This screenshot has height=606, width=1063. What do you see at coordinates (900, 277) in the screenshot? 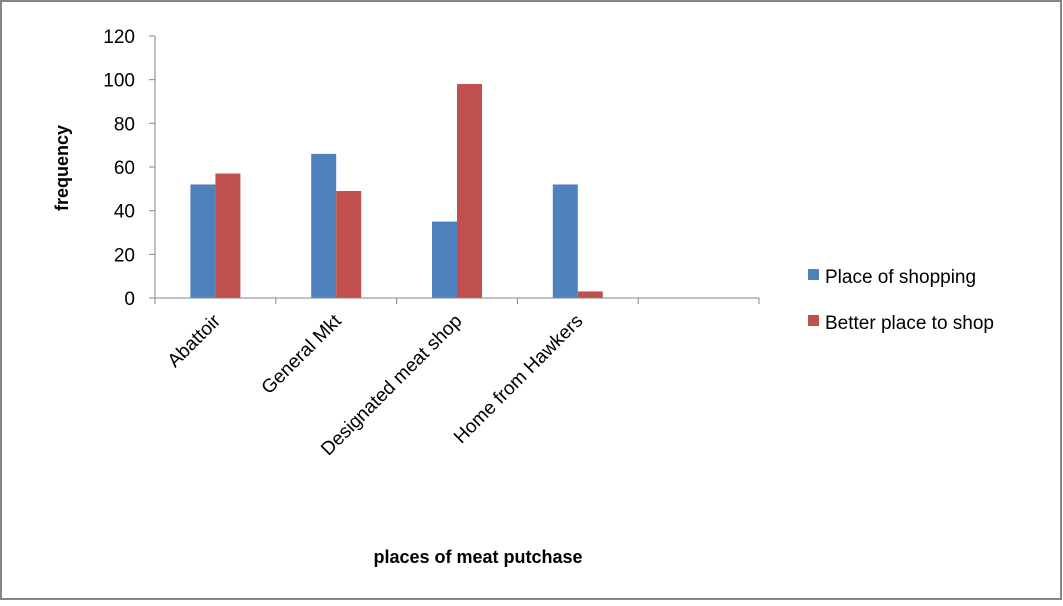
I see `legend-label: Place of shopping` at bounding box center [900, 277].